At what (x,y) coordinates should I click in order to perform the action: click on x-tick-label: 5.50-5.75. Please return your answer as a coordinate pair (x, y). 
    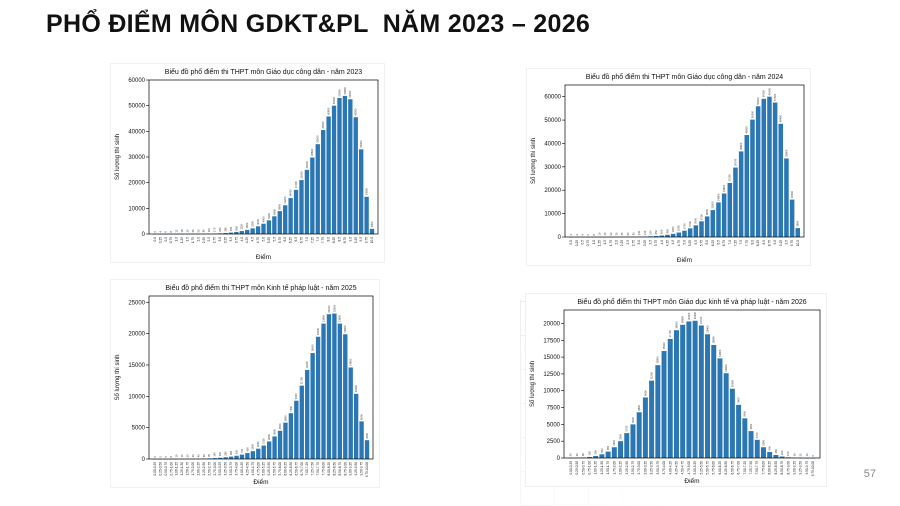
    Looking at the image, I should click on (708, 468).